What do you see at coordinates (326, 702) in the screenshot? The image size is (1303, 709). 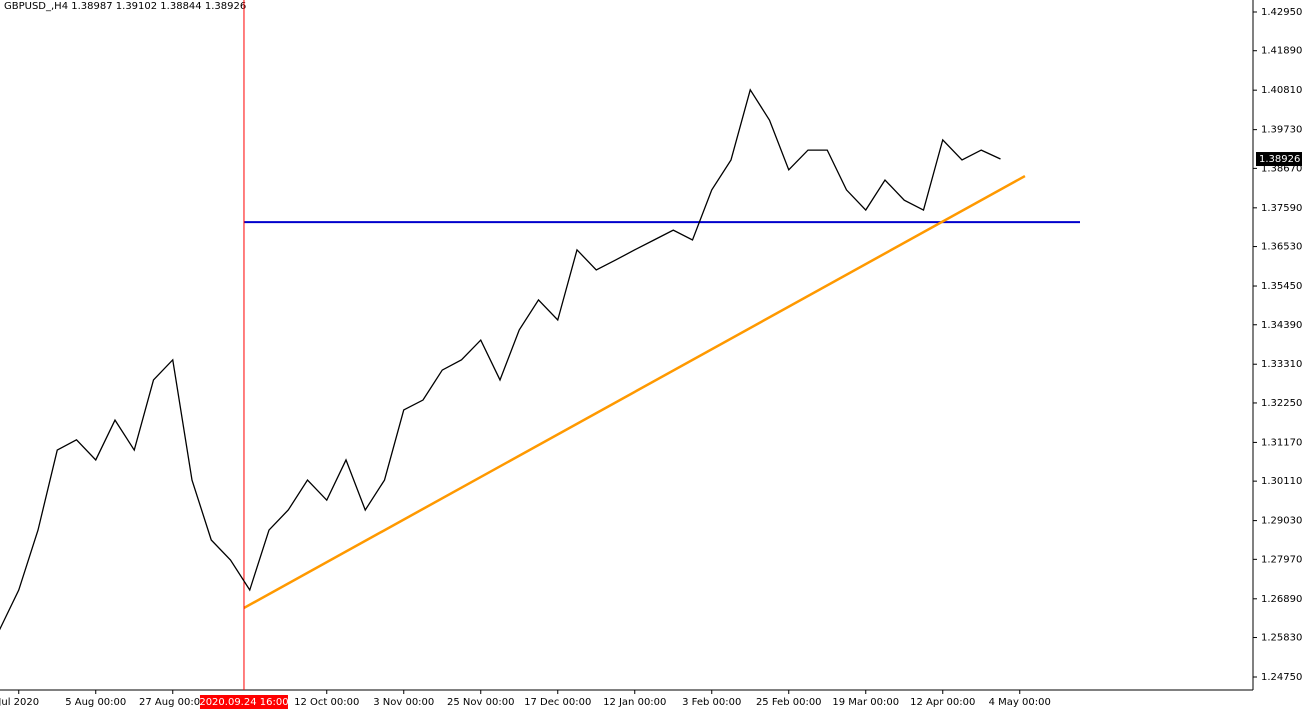 I see `x-tick-label: 12 Oct 00:00` at bounding box center [326, 702].